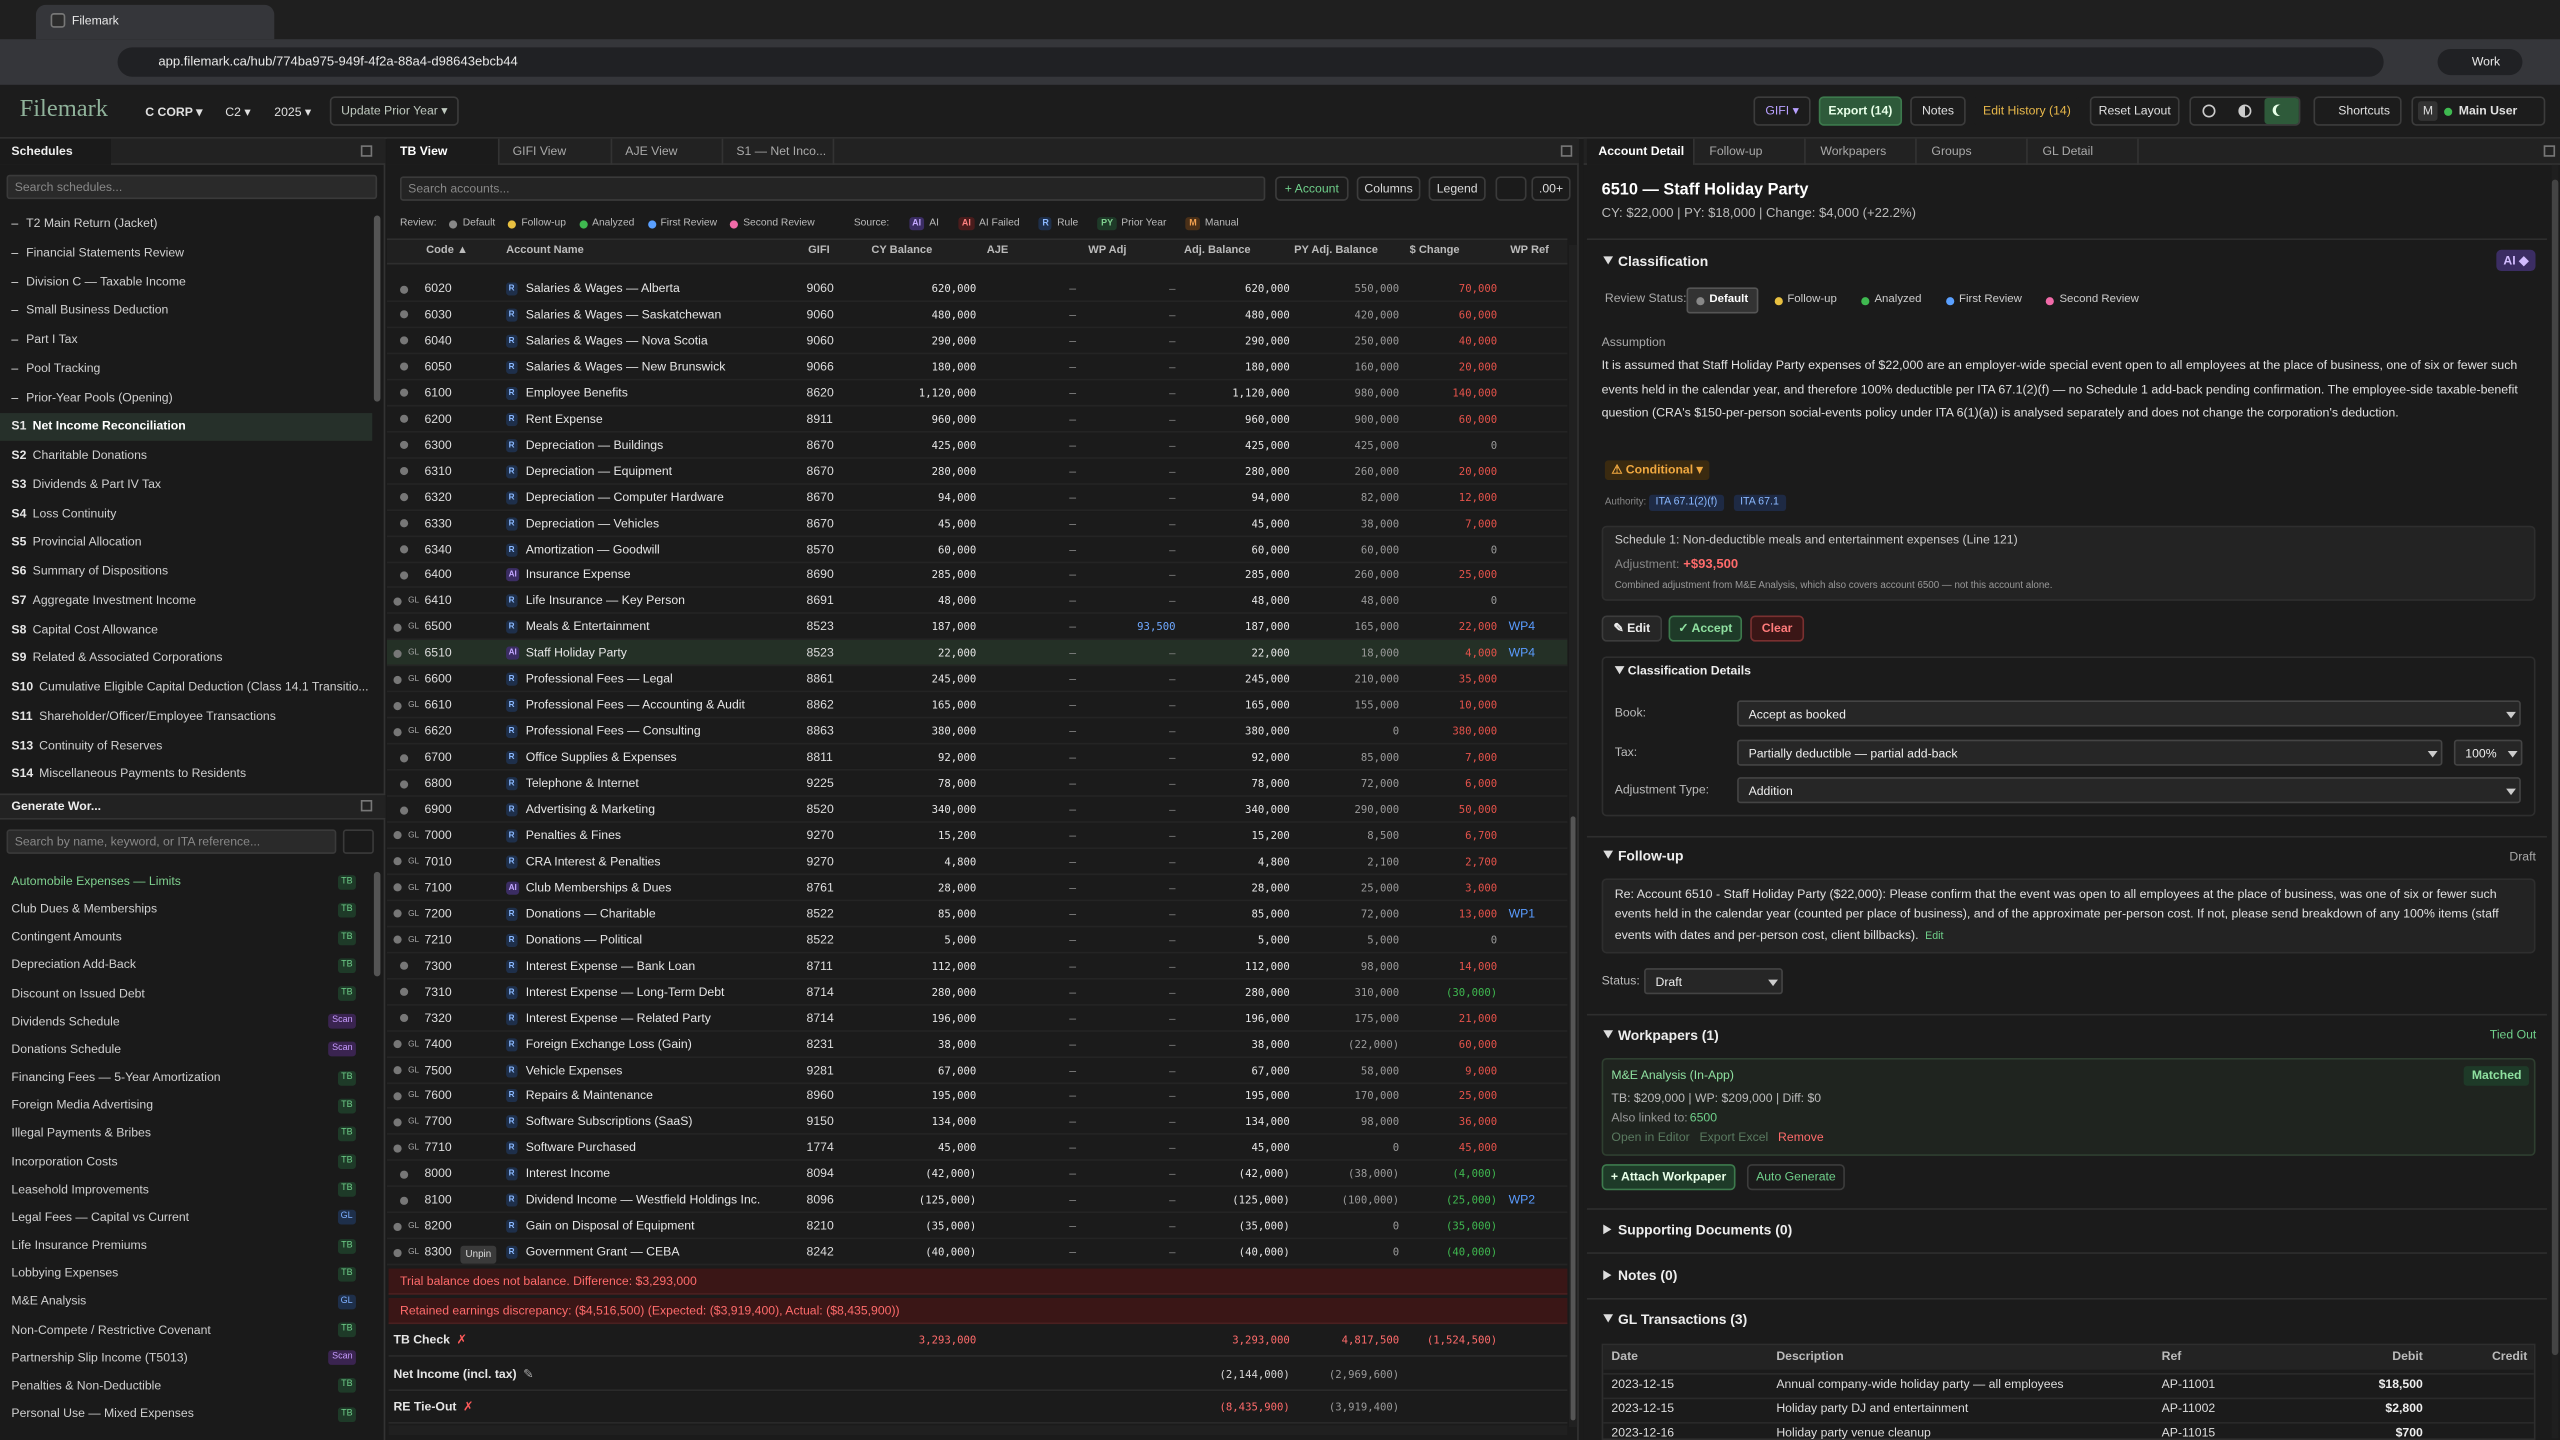 The image size is (2560, 1440). I want to click on user-menu, so click(2478, 111).